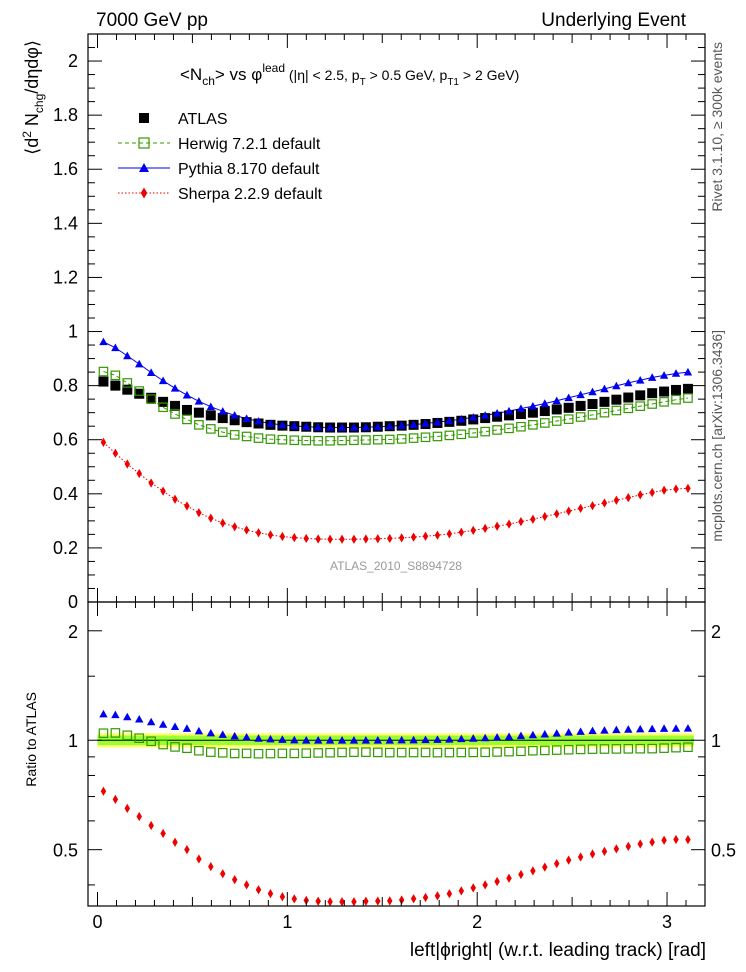  I want to click on y-tick-label: 1, so click(73, 332).